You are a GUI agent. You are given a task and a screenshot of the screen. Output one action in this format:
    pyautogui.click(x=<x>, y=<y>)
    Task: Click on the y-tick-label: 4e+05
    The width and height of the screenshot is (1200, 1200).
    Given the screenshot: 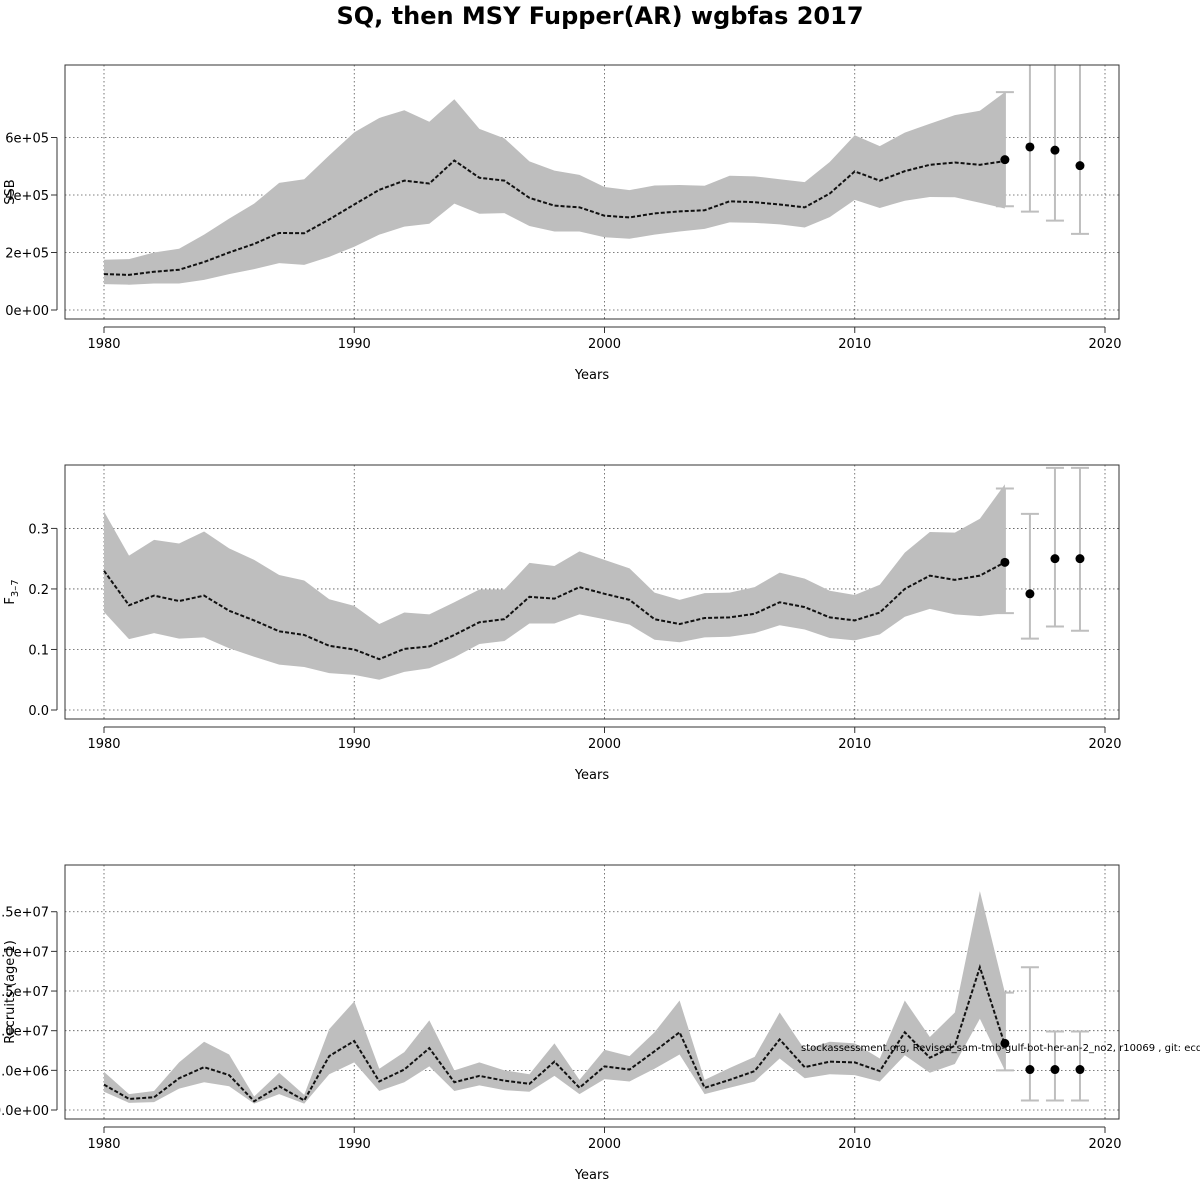 What is the action you would take?
    pyautogui.click(x=27, y=196)
    